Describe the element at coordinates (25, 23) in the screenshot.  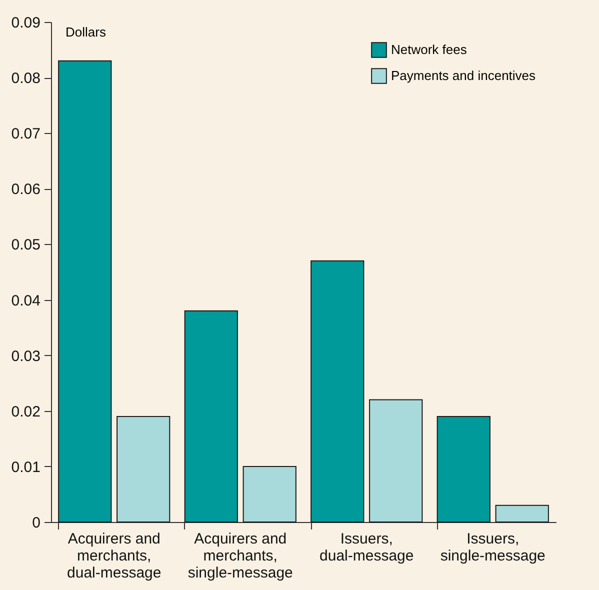
I see `y-tick-label: 0.09` at that location.